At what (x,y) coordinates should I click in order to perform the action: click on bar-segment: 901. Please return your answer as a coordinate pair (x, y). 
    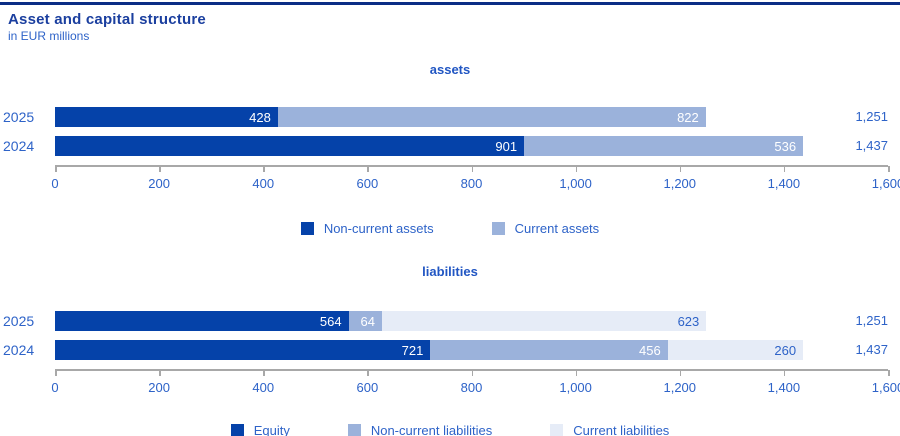
    Looking at the image, I should click on (290, 146).